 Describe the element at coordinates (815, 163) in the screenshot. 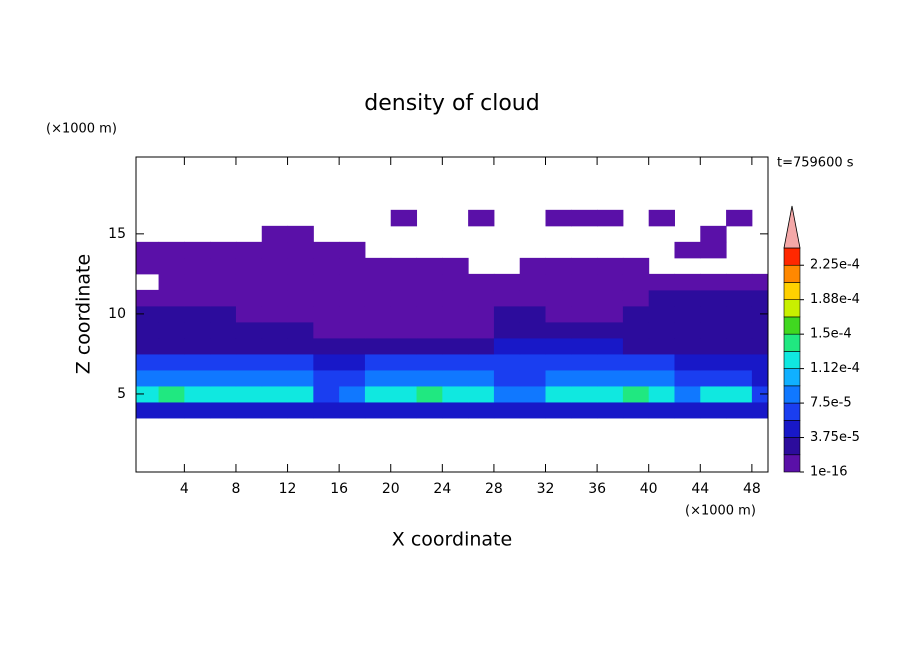

I see `time-annotation: t=759600 s` at that location.